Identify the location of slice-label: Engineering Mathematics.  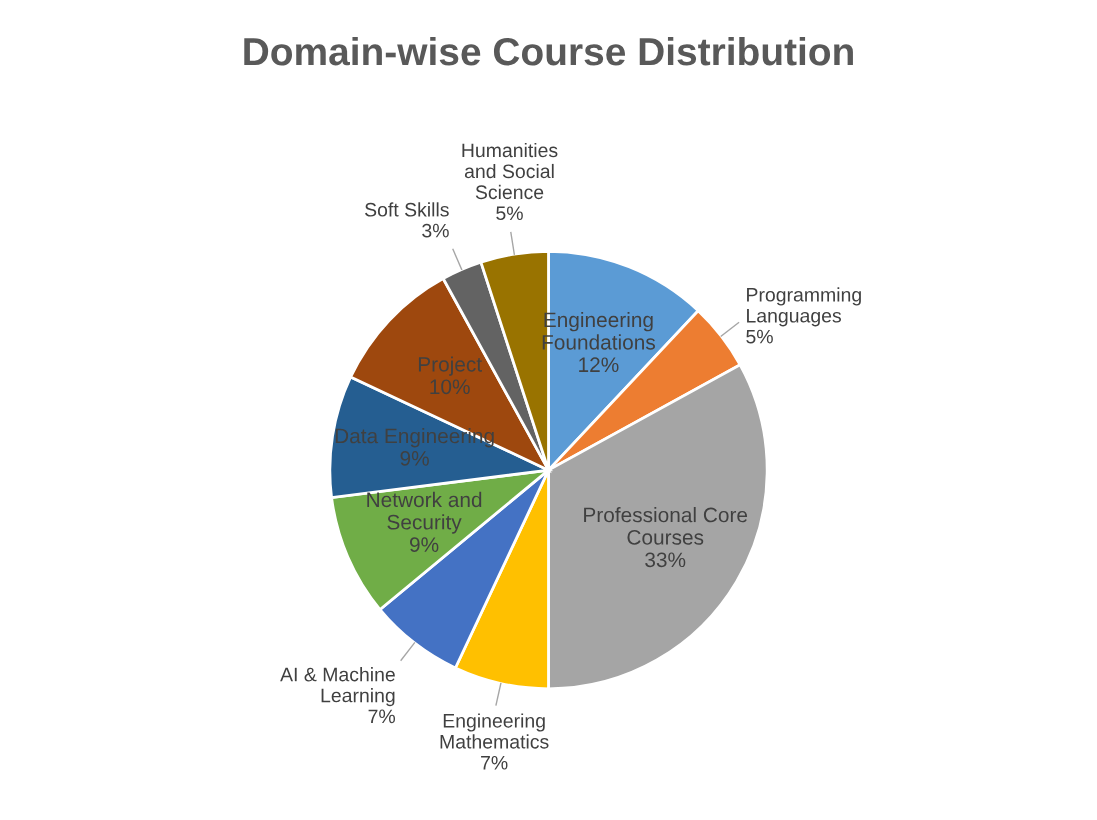
(494, 731).